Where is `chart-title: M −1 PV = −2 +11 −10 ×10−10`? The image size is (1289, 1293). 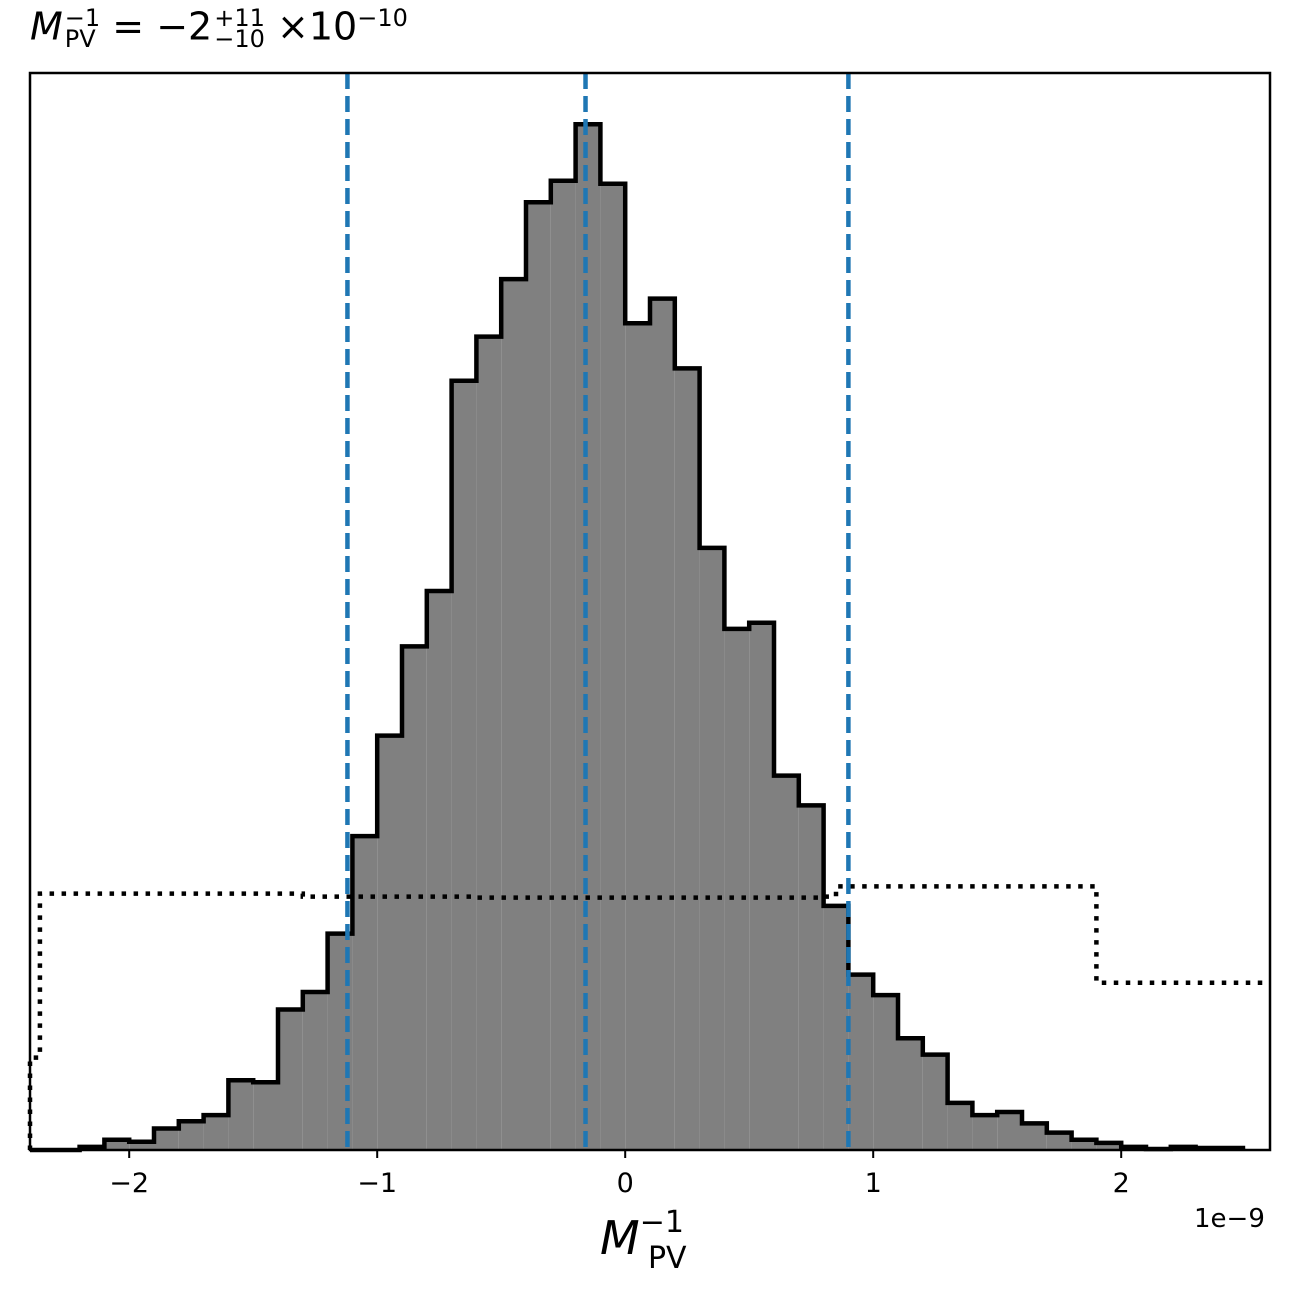 chart-title: M −1 PV = −2 +11 −10 ×10−10 is located at coordinates (219, 27).